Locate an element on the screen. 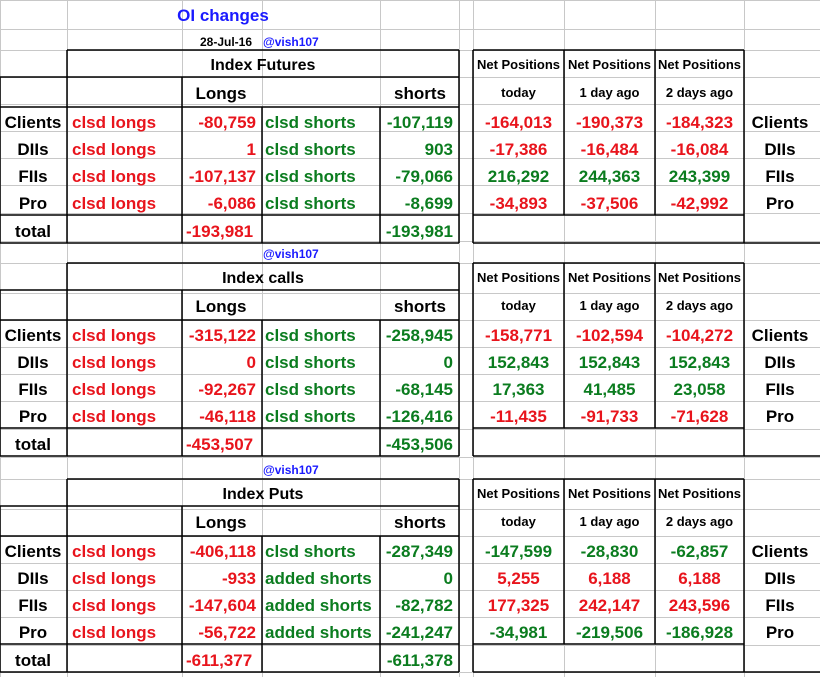 The image size is (820, 677). section-2-net-subheader: 1 day ago is located at coordinates (610, 305).